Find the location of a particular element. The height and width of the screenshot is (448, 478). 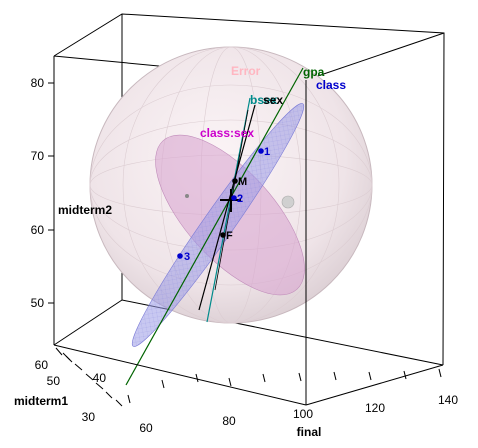

bsex-line is located at coordinates (228, 210).